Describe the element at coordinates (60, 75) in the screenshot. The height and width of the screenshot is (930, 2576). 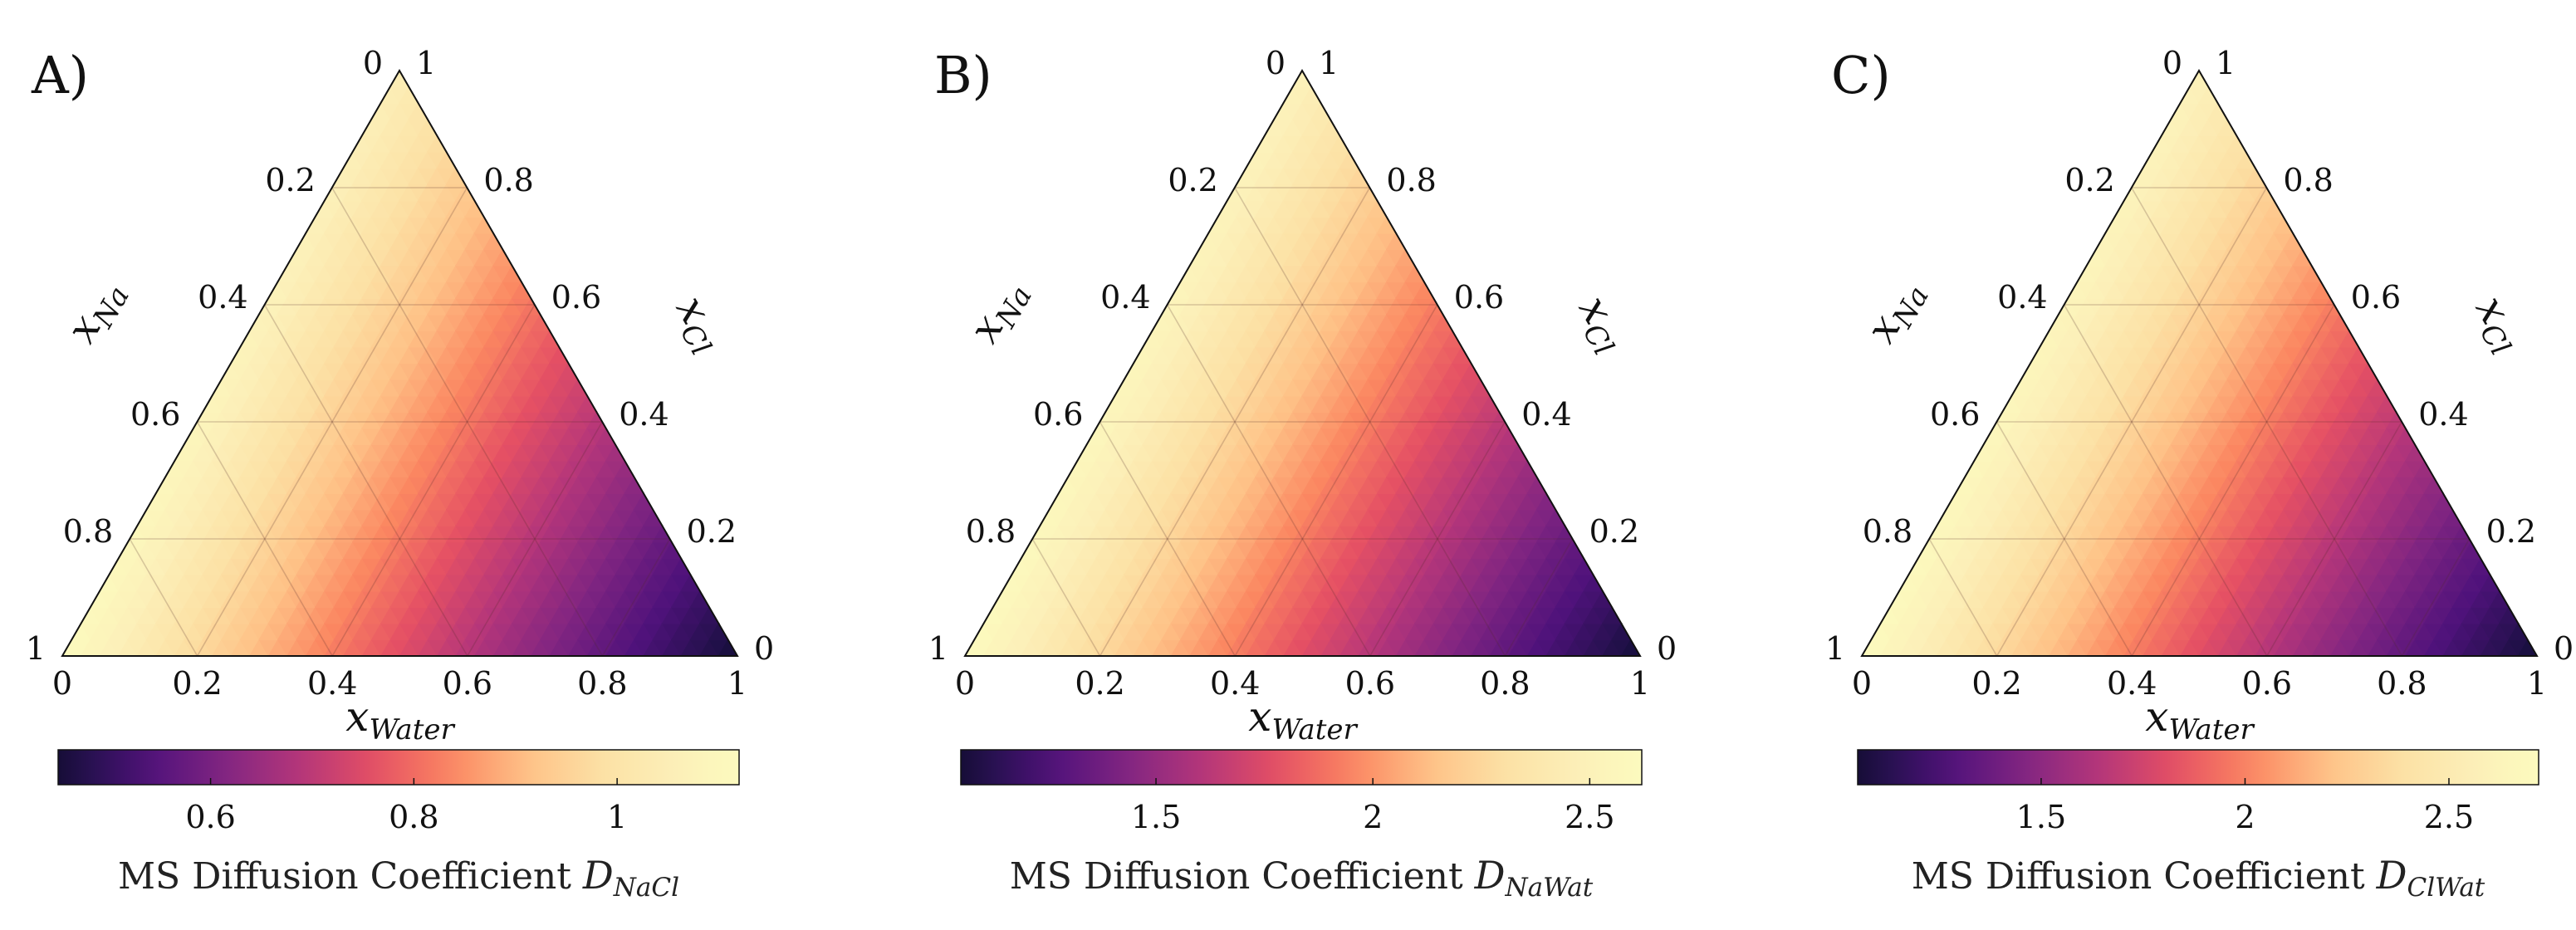
I see `panel-label: A)` at that location.